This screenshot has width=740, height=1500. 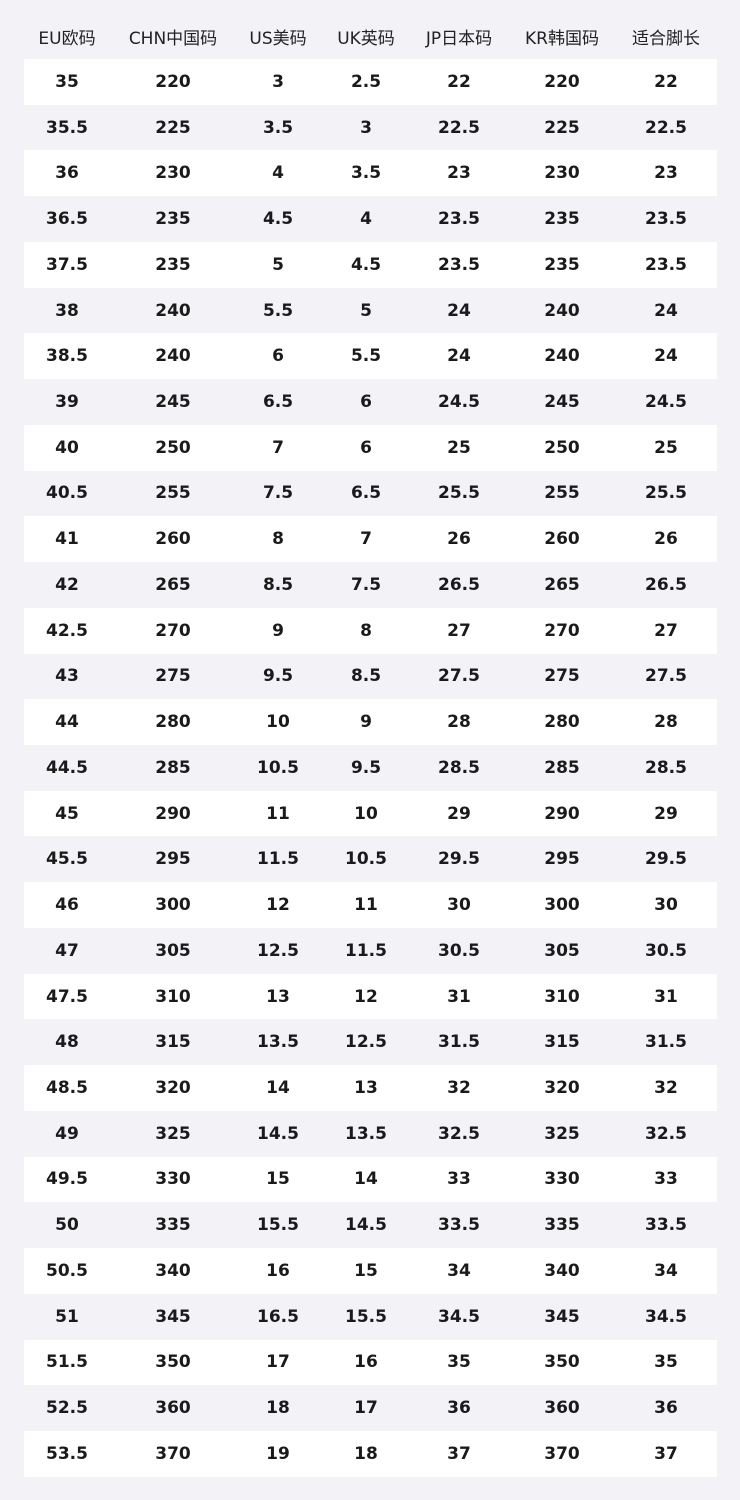 What do you see at coordinates (366, 127) in the screenshot?
I see `cell-uk: 3` at bounding box center [366, 127].